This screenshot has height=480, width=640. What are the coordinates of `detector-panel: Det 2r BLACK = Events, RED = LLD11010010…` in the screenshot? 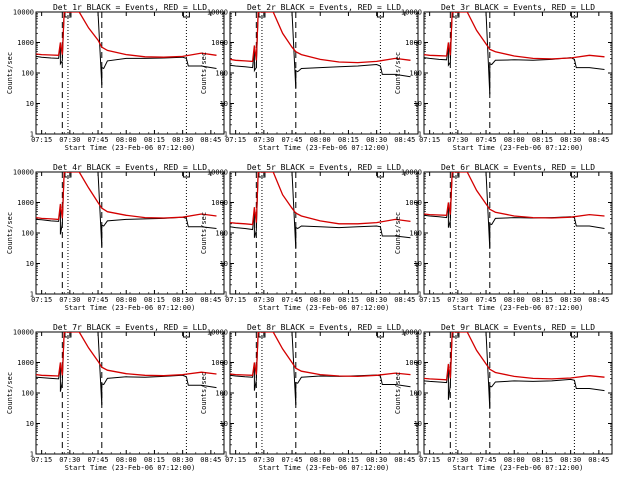 It's located at (309, 77).